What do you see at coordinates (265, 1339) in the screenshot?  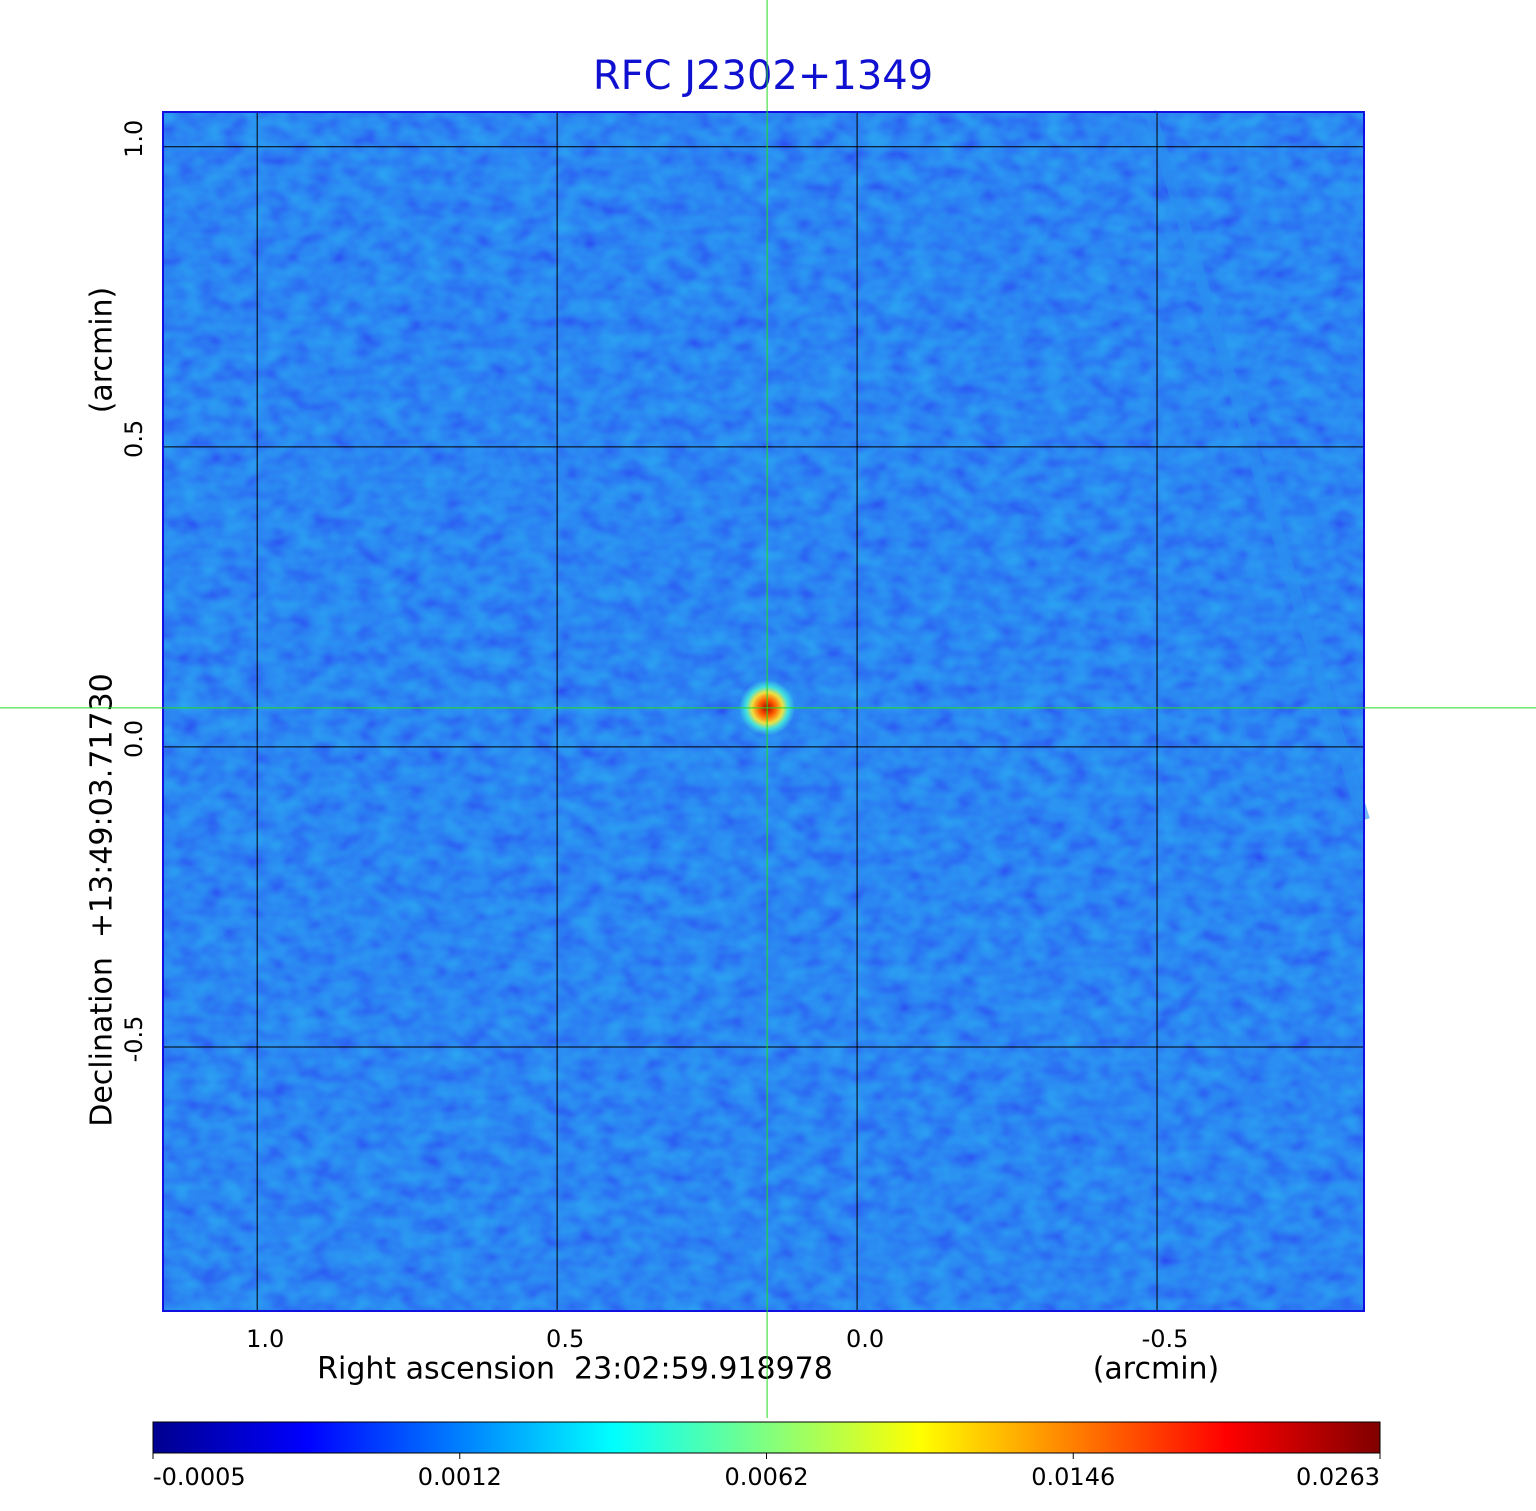 I see `x-tick-label: 1.0` at bounding box center [265, 1339].